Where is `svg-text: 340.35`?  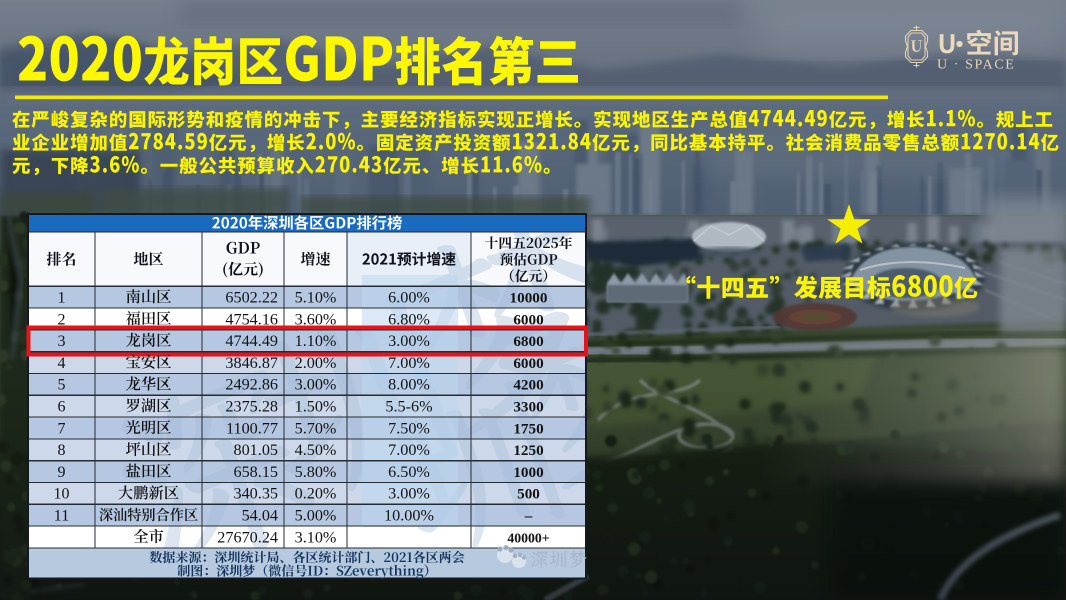
svg-text: 340.35 is located at coordinates (255, 494).